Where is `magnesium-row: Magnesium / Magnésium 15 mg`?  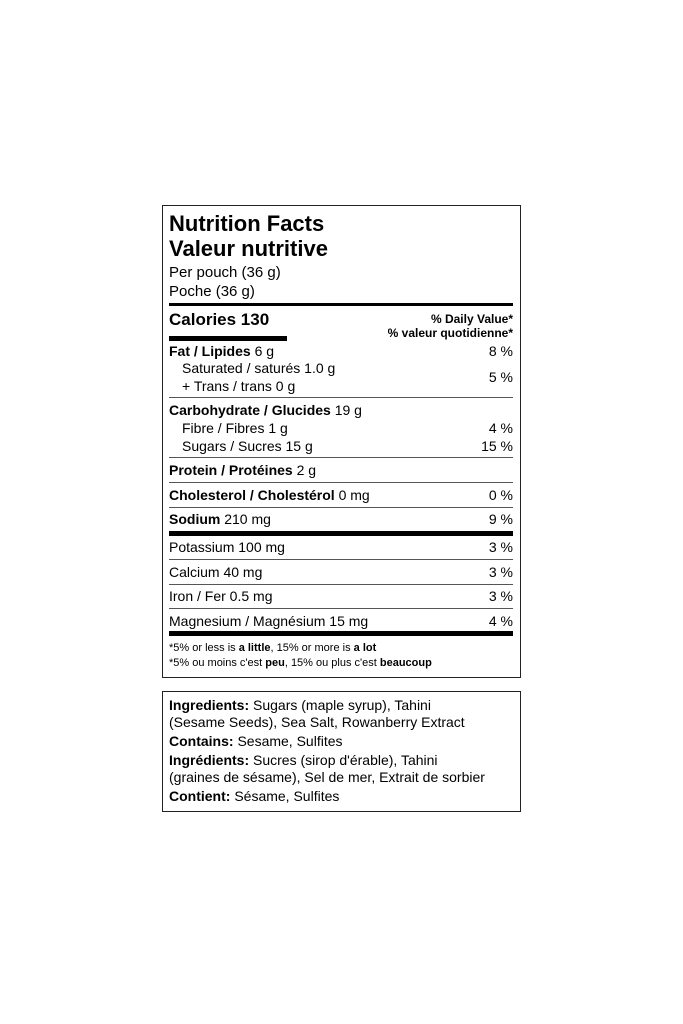 magnesium-row: Magnesium / Magnésium 15 mg is located at coordinates (269, 621).